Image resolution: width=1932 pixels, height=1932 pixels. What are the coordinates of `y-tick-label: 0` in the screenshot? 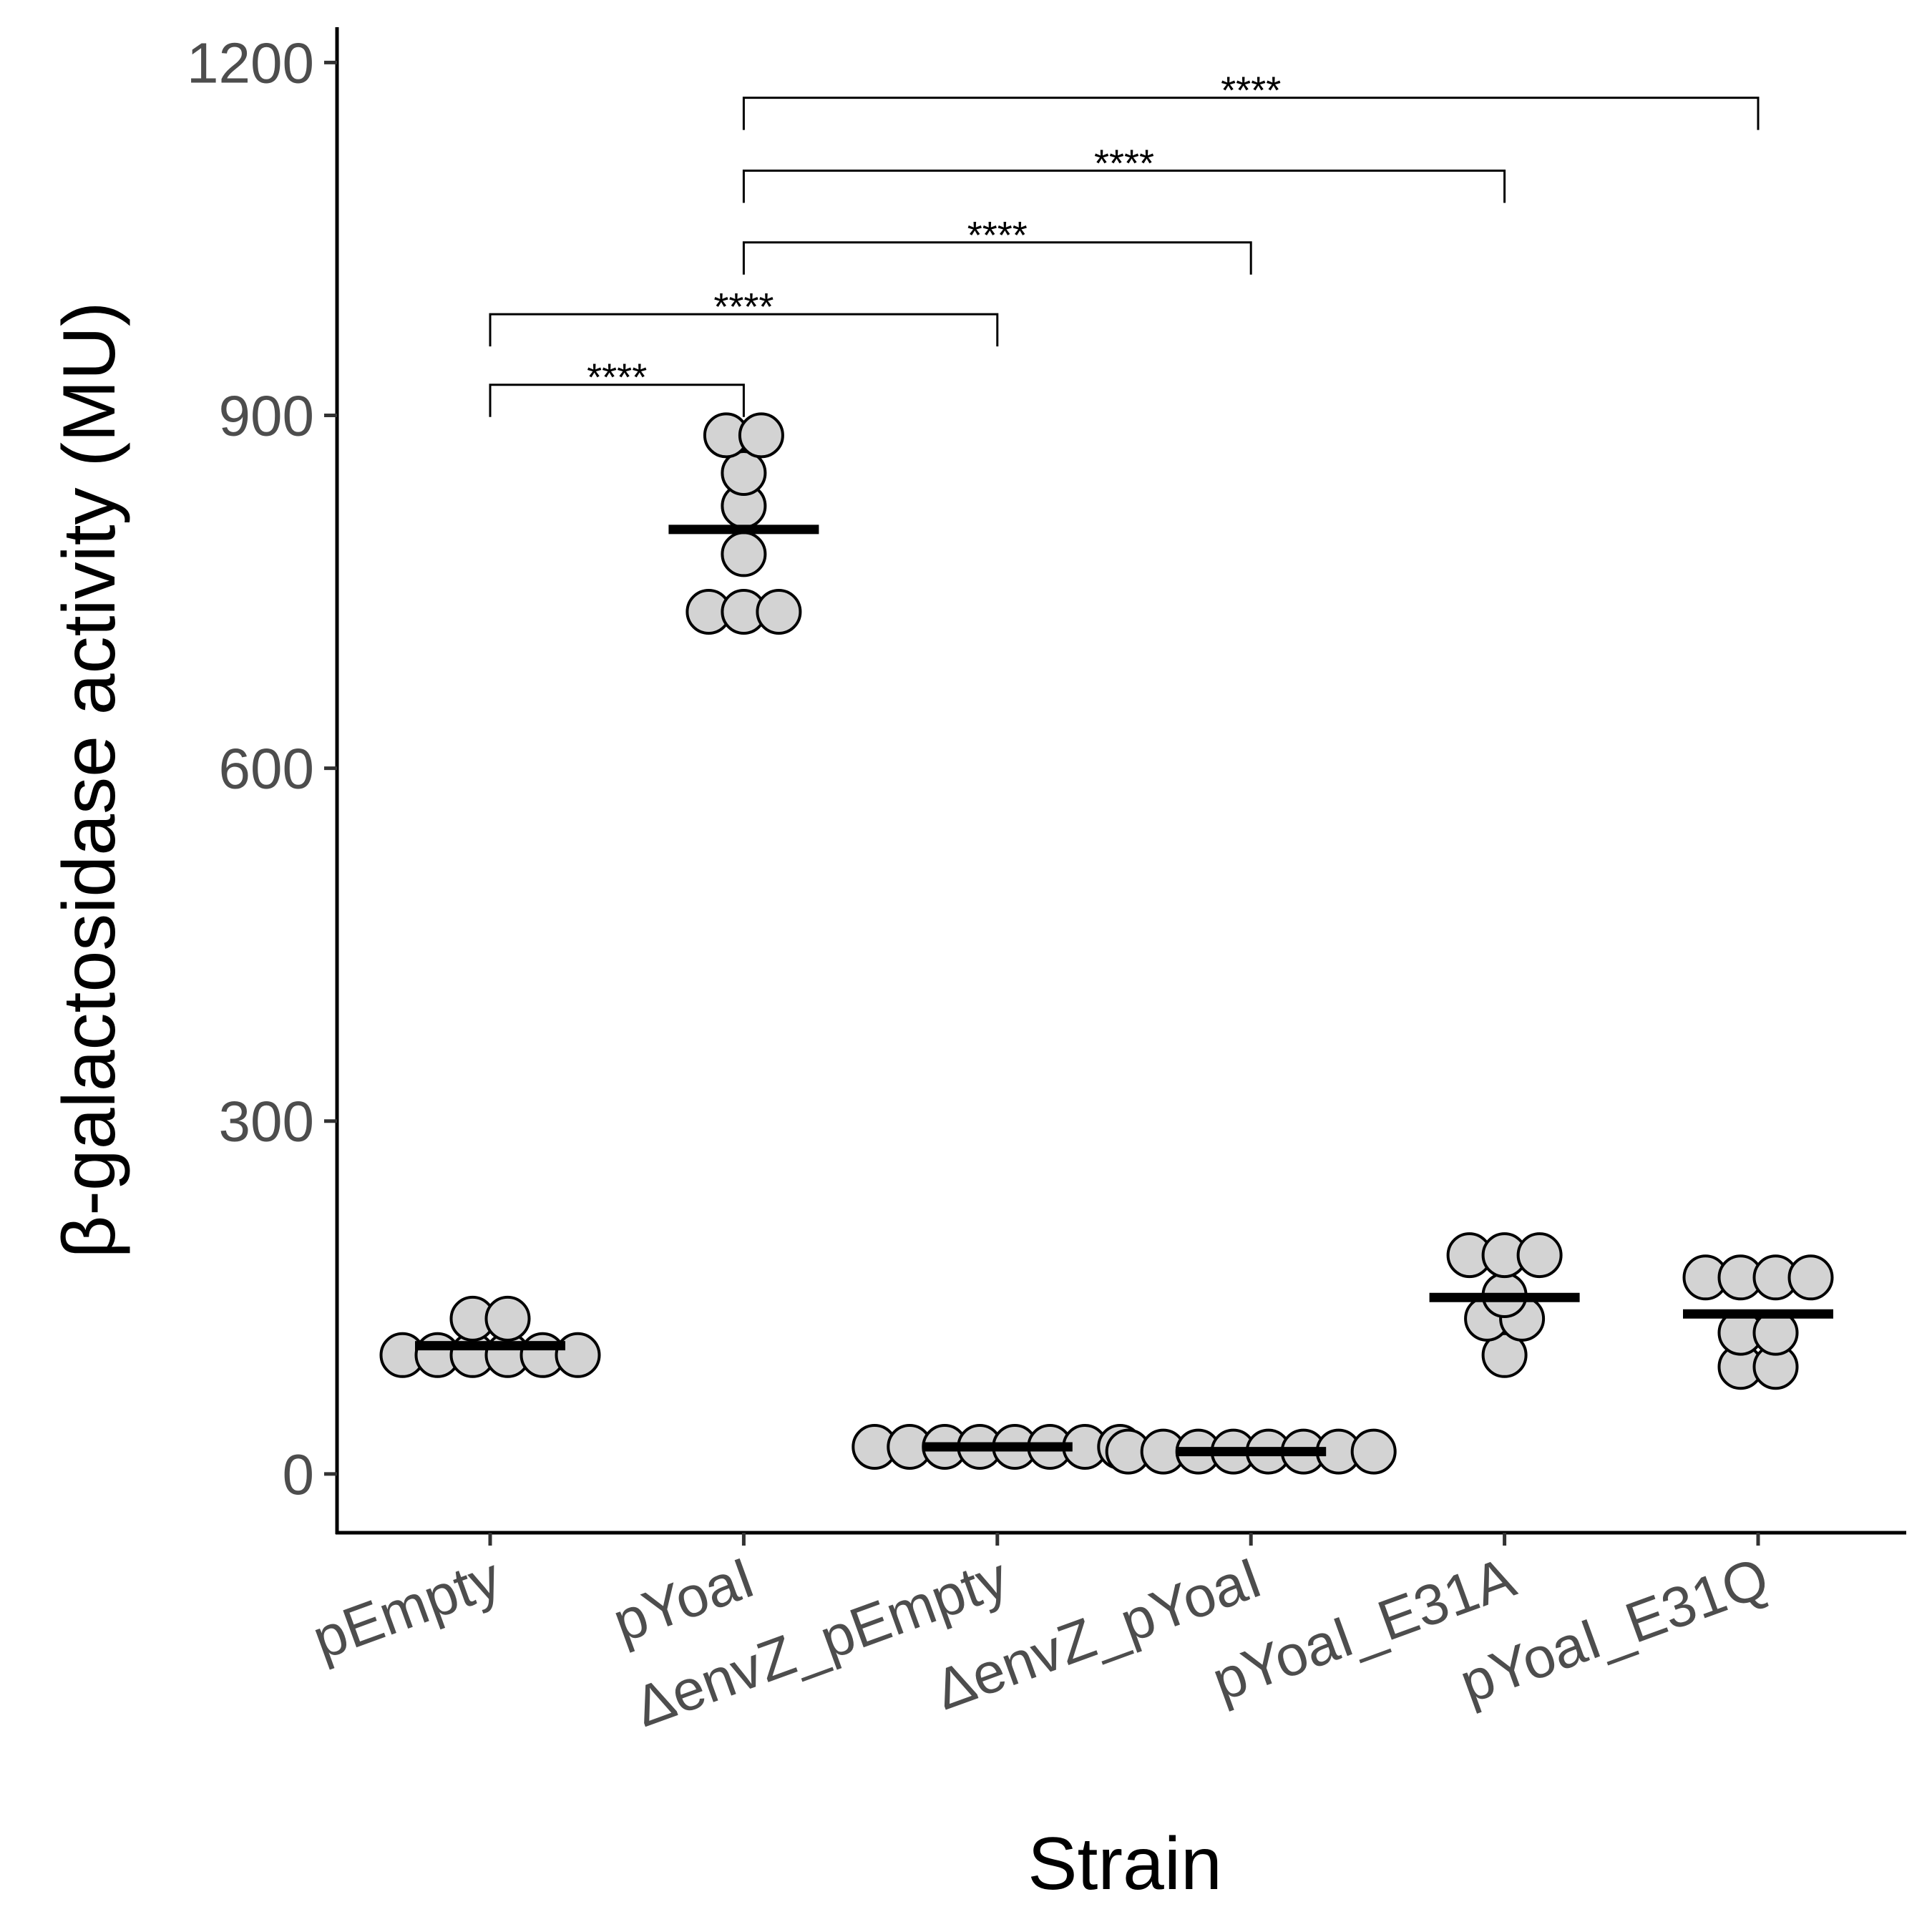 It's located at (299, 1474).